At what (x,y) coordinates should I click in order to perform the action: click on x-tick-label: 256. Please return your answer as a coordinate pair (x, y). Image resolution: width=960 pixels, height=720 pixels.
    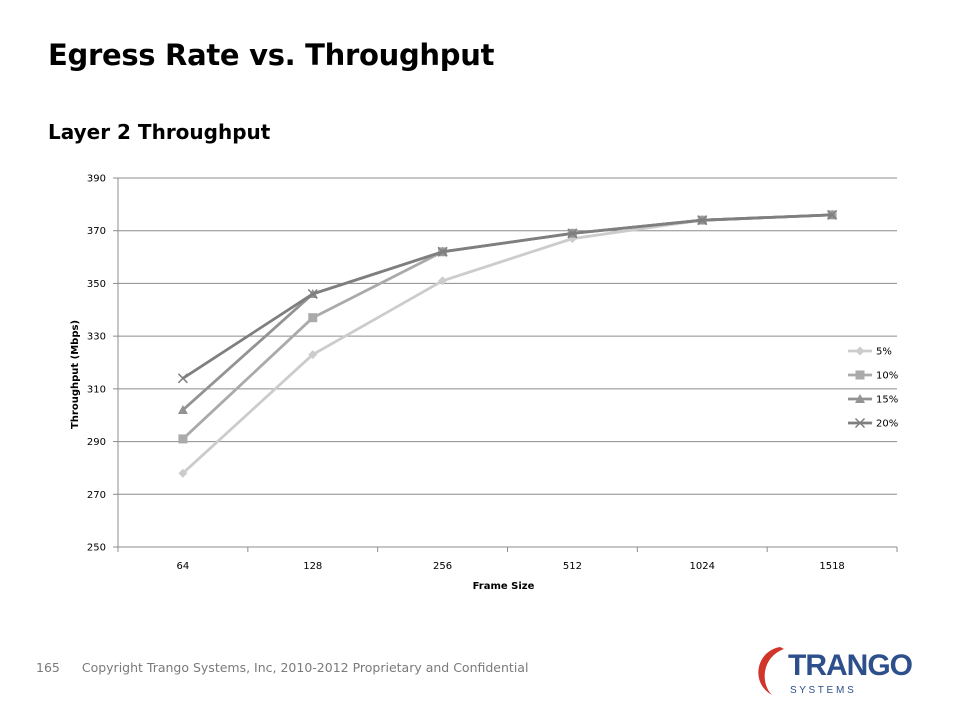
    Looking at the image, I should click on (442, 566).